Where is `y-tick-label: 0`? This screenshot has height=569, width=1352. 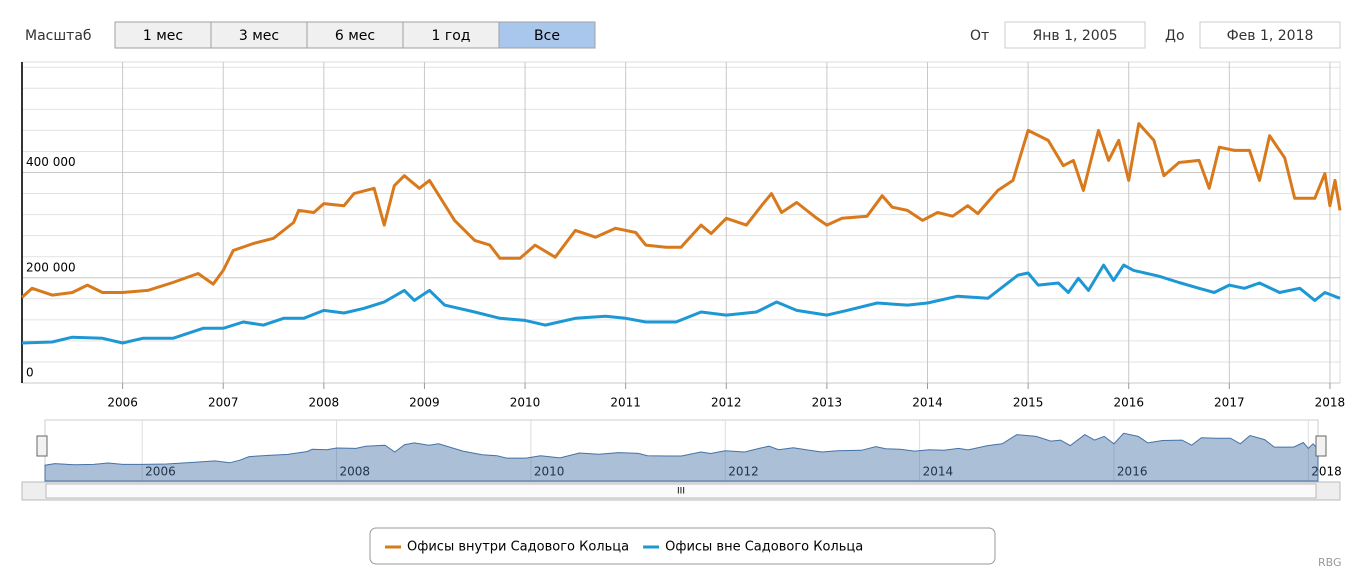
y-tick-label: 0 is located at coordinates (30, 373).